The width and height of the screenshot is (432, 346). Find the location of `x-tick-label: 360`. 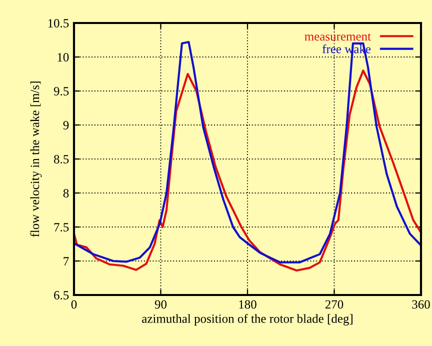

x-tick-label: 360 is located at coordinates (421, 304).